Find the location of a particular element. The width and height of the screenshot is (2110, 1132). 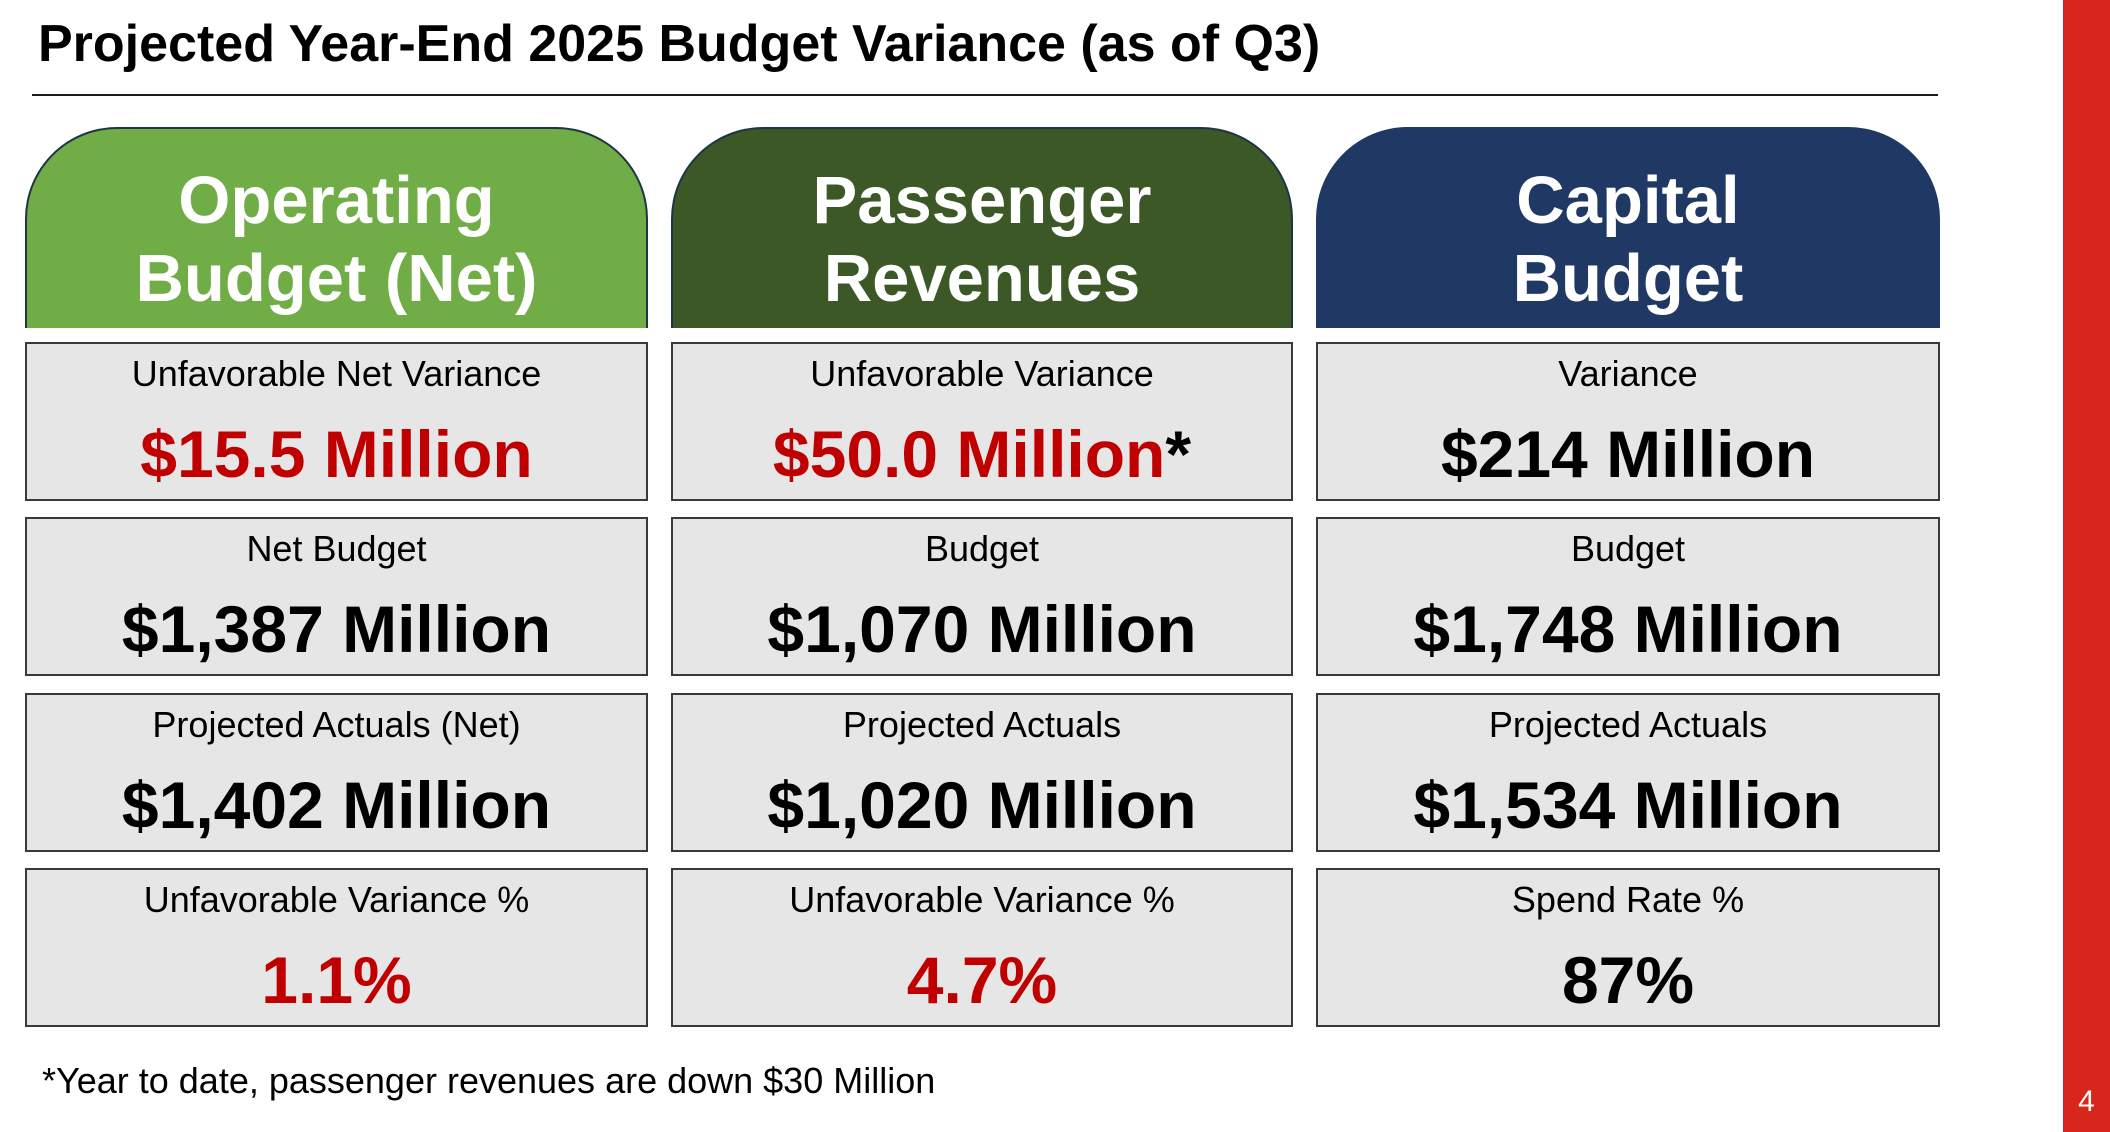

metric-value-text: $214 Million is located at coordinates (1628, 454).